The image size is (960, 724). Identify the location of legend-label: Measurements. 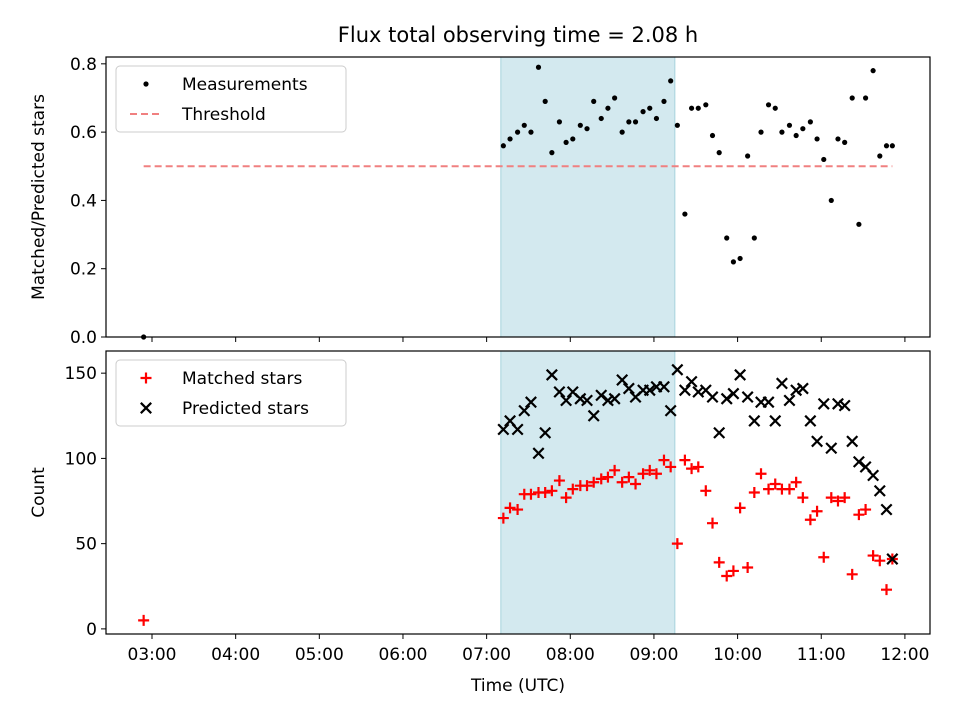
(245, 85).